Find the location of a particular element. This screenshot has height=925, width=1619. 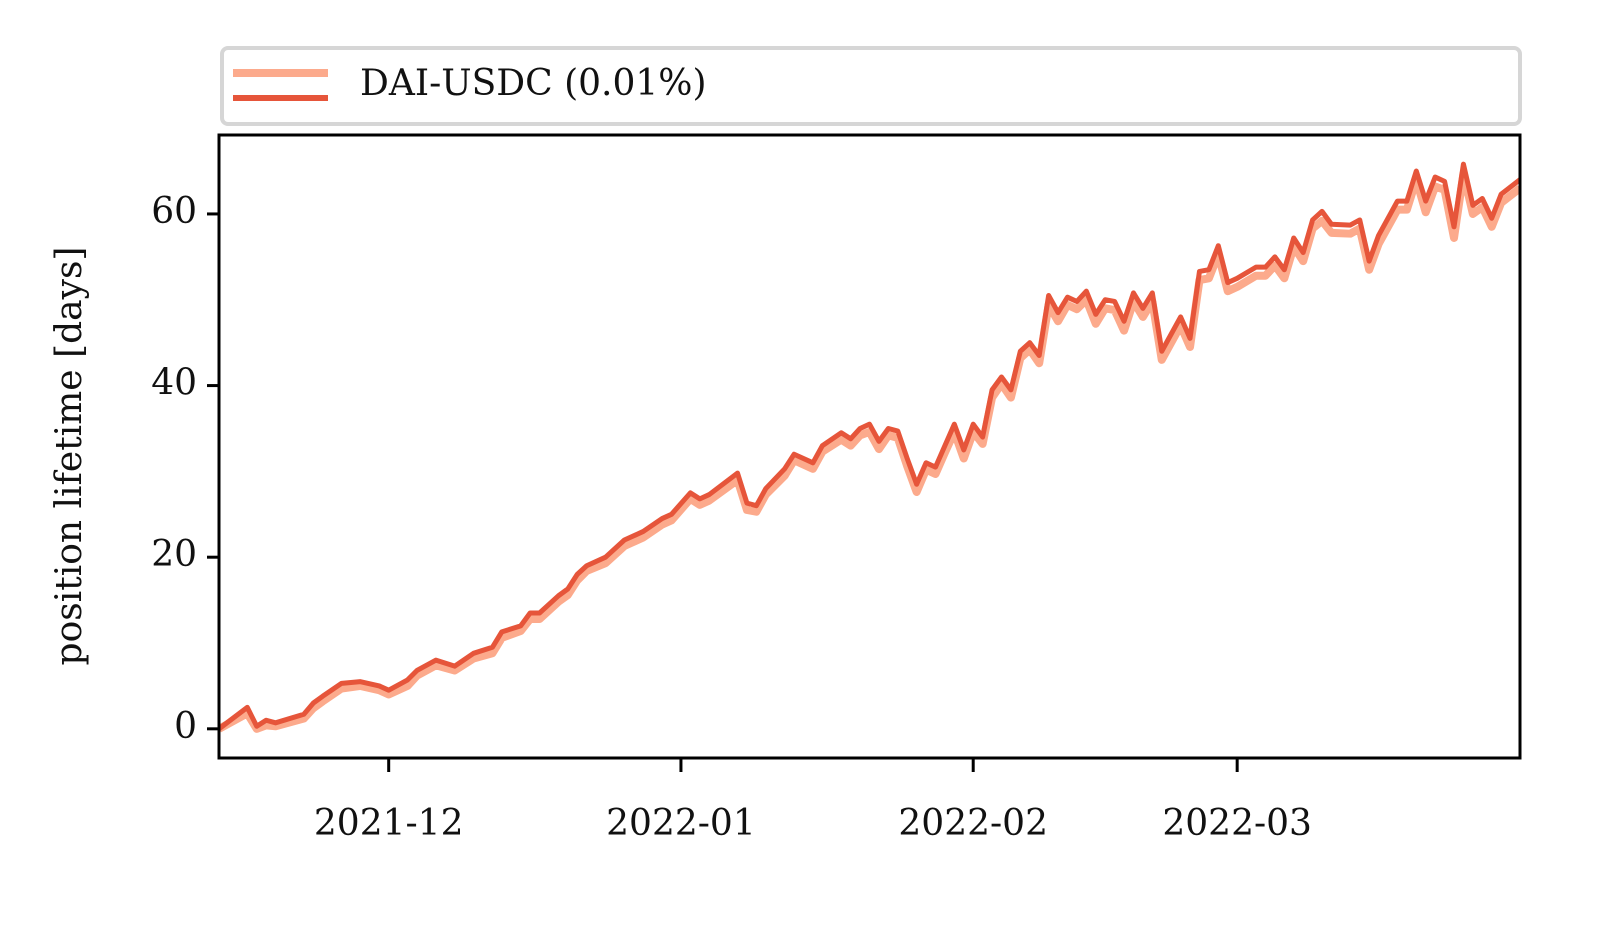

y-axis-label: position lifetime [days] is located at coordinates (69, 456).